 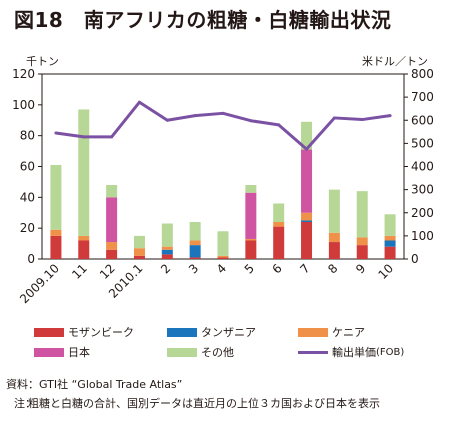 I want to click on legend-swatch-others, so click(x=182, y=352).